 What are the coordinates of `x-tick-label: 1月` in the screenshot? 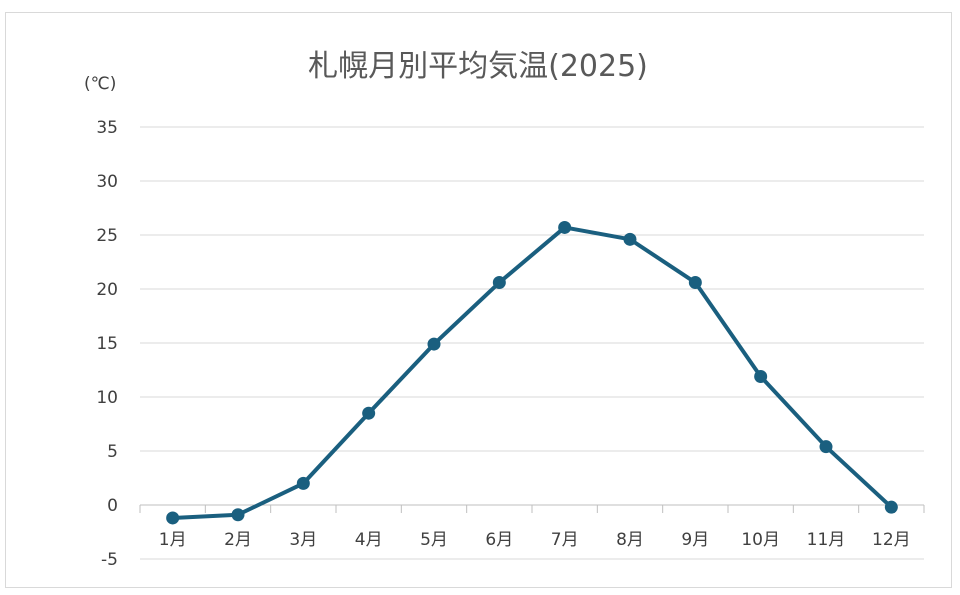 It's located at (173, 540).